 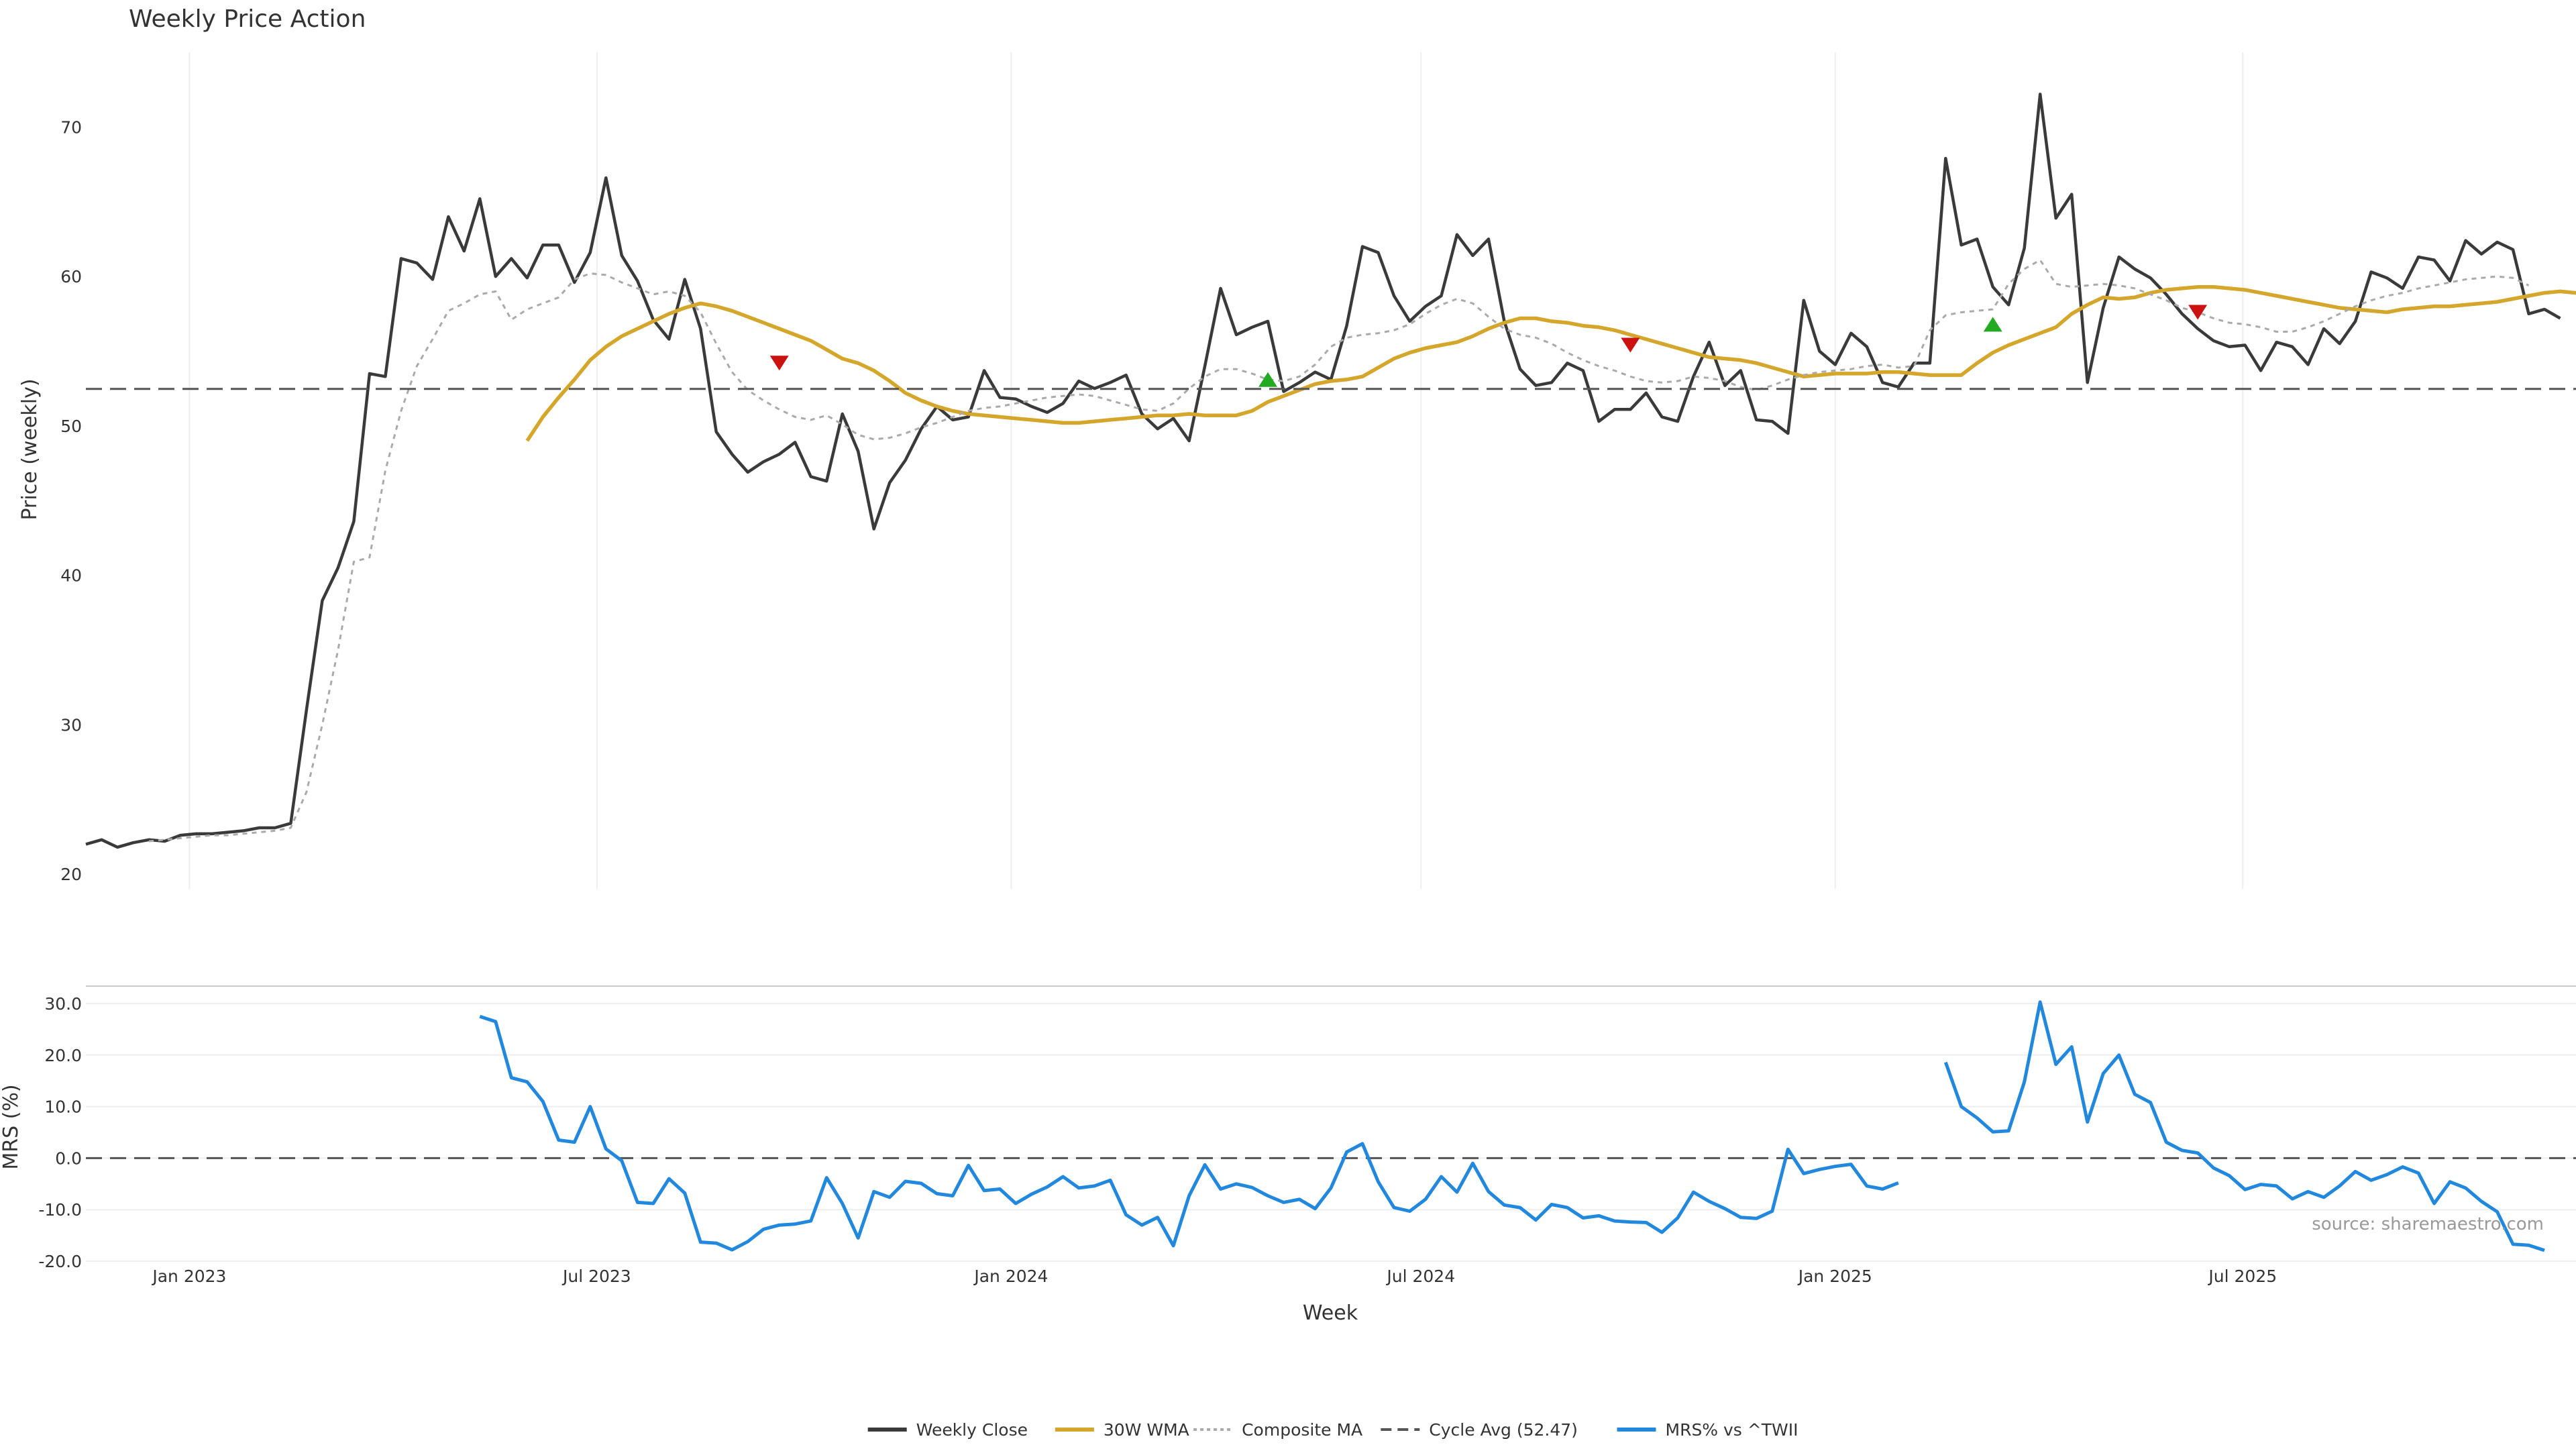 What do you see at coordinates (247, 19) in the screenshot?
I see `price-chart-title: Weekly Price Action` at bounding box center [247, 19].